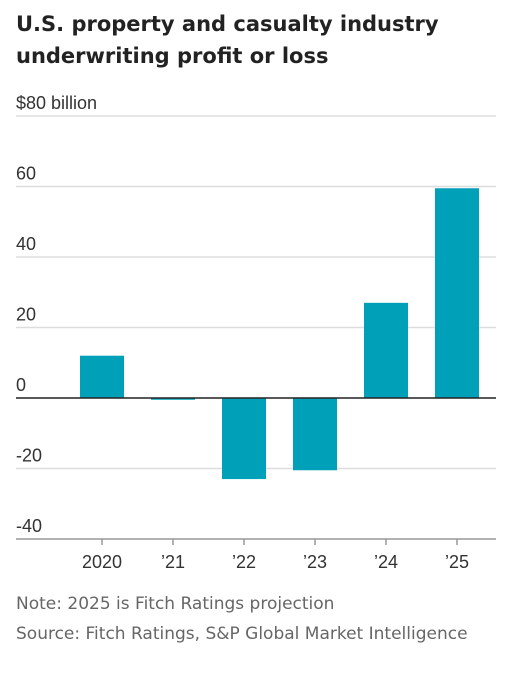 The width and height of the screenshot is (524, 674). Describe the element at coordinates (386, 350) in the screenshot. I see `bar-’24` at that location.